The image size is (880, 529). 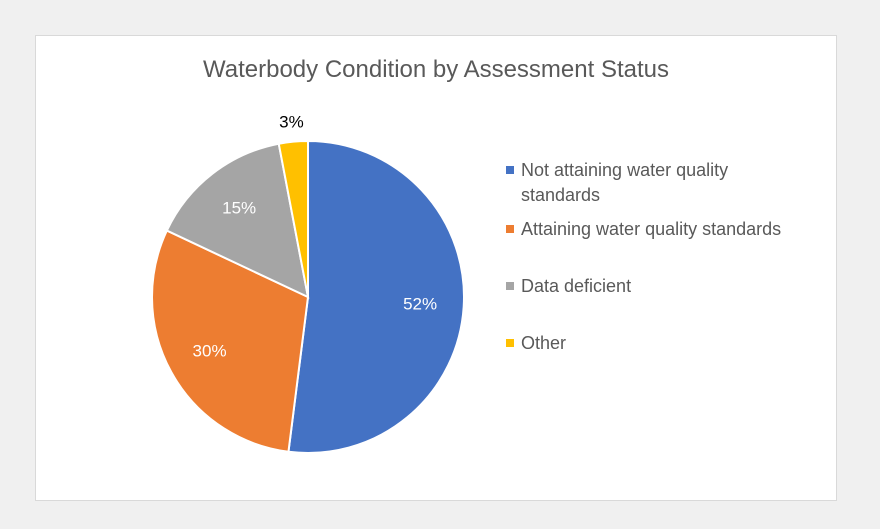 I want to click on legend-item-other: Other, so click(x=671, y=343).